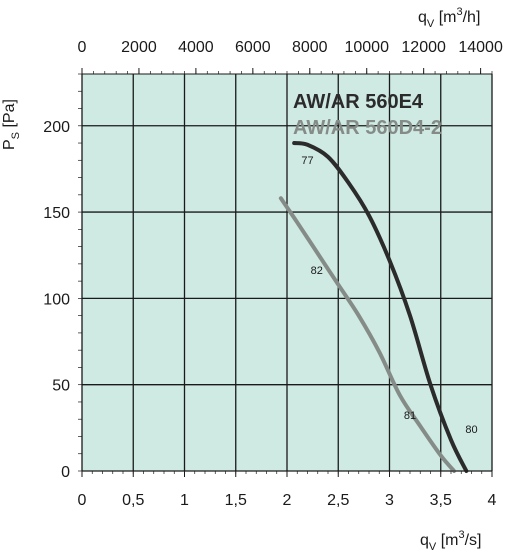 The height and width of the screenshot is (553, 506). What do you see at coordinates (367, 128) in the screenshot?
I see `legend-series-2: AW/AR 560D4-2` at bounding box center [367, 128].